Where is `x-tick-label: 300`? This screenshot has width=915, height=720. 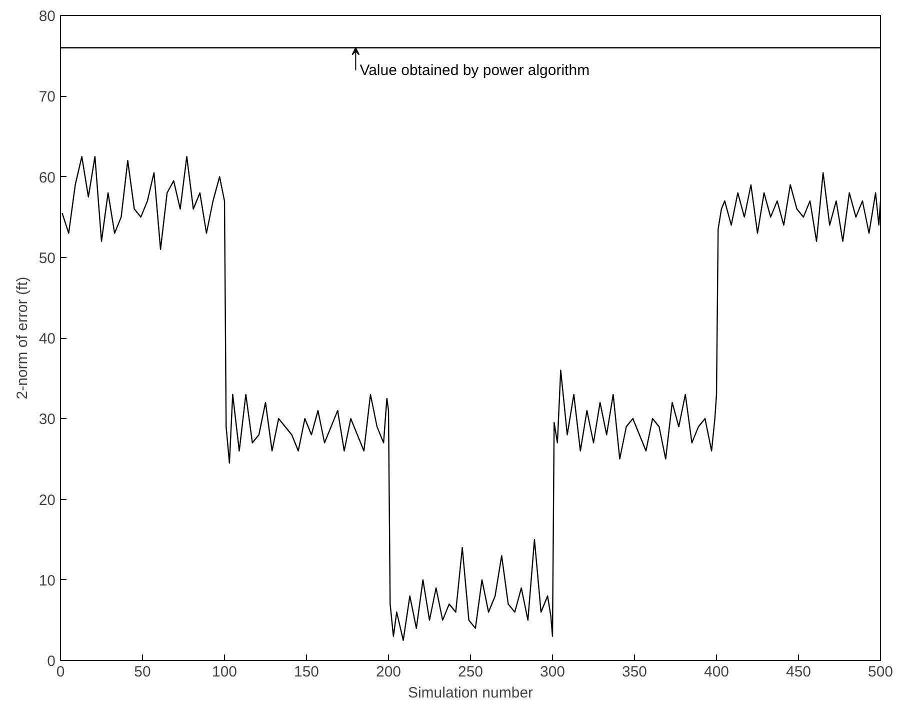 x-tick-label: 300 is located at coordinates (553, 672).